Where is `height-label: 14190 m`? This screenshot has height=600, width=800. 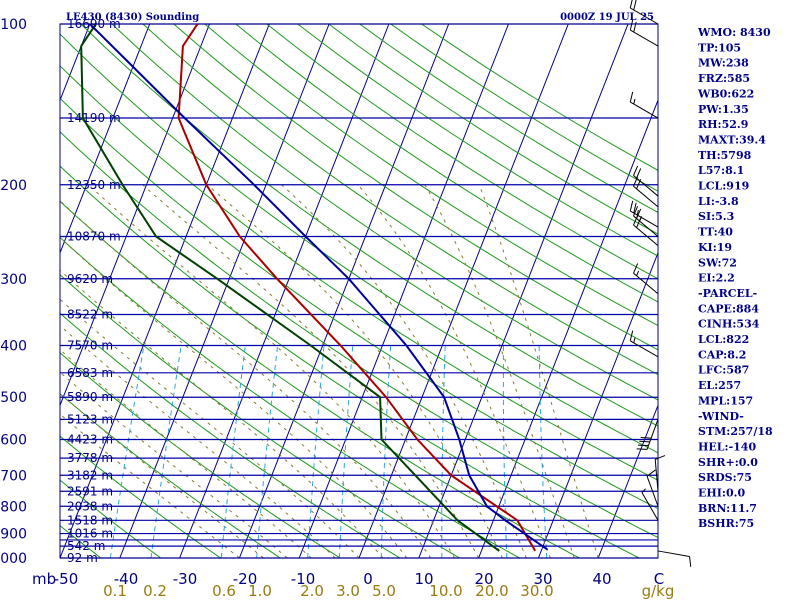 height-label: 14190 m is located at coordinates (94, 118).